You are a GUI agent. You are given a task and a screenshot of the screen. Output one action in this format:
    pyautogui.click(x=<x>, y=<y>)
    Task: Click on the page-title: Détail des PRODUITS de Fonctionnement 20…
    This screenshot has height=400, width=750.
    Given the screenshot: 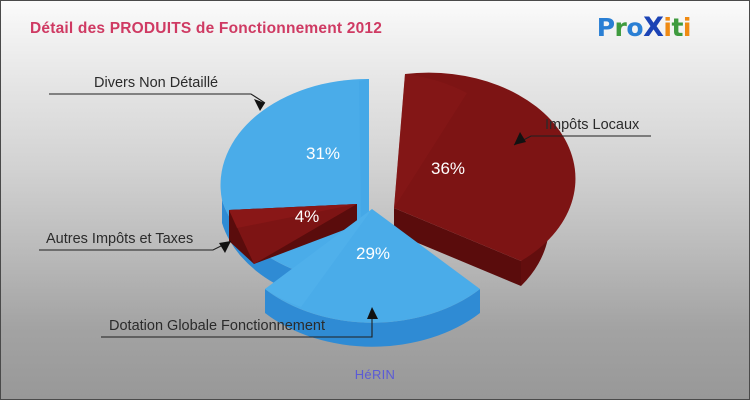 What is the action you would take?
    pyautogui.click(x=206, y=28)
    